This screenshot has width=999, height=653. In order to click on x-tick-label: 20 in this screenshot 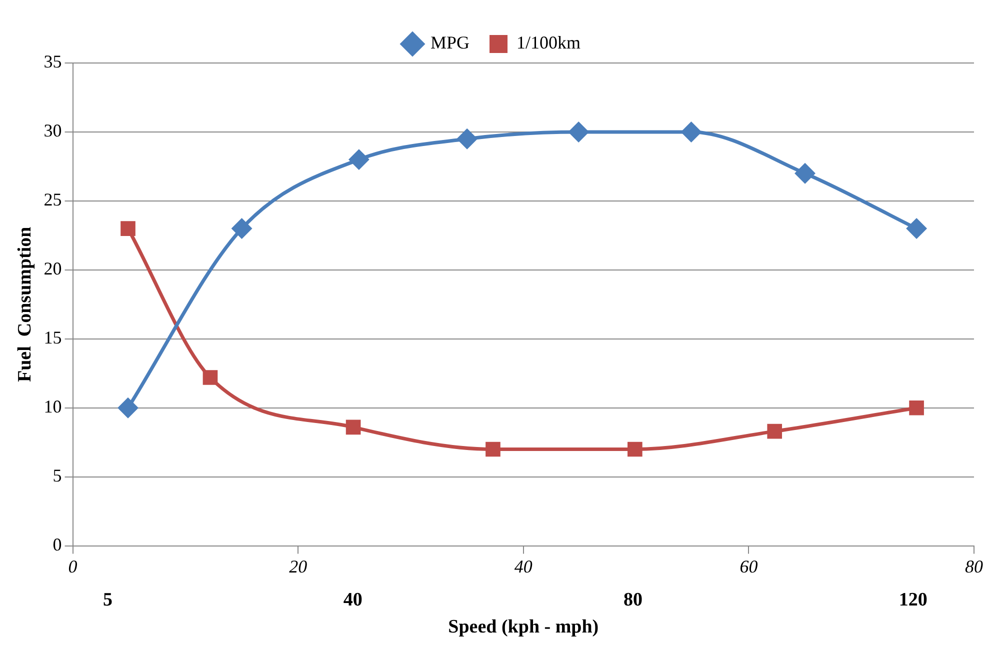, I will do `click(298, 566)`.